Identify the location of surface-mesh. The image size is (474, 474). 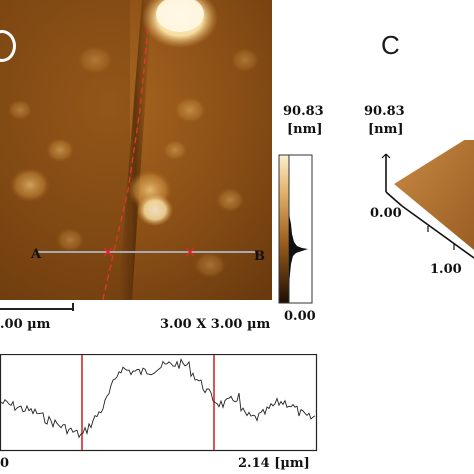
(434, 195).